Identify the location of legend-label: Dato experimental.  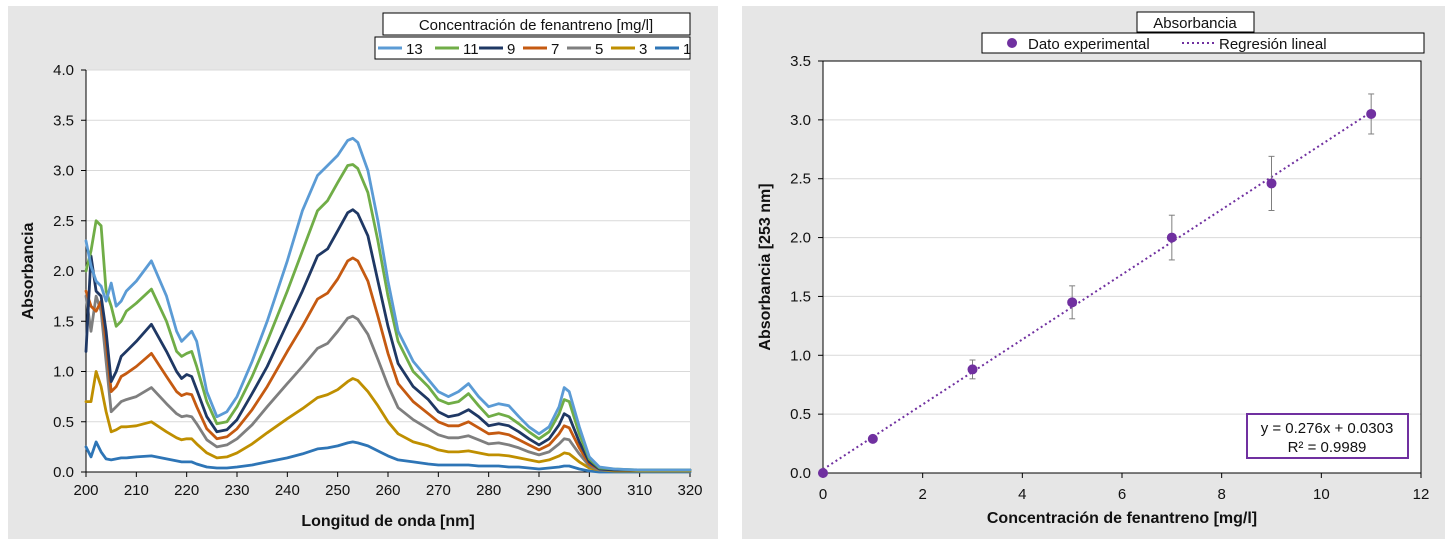
(1089, 44).